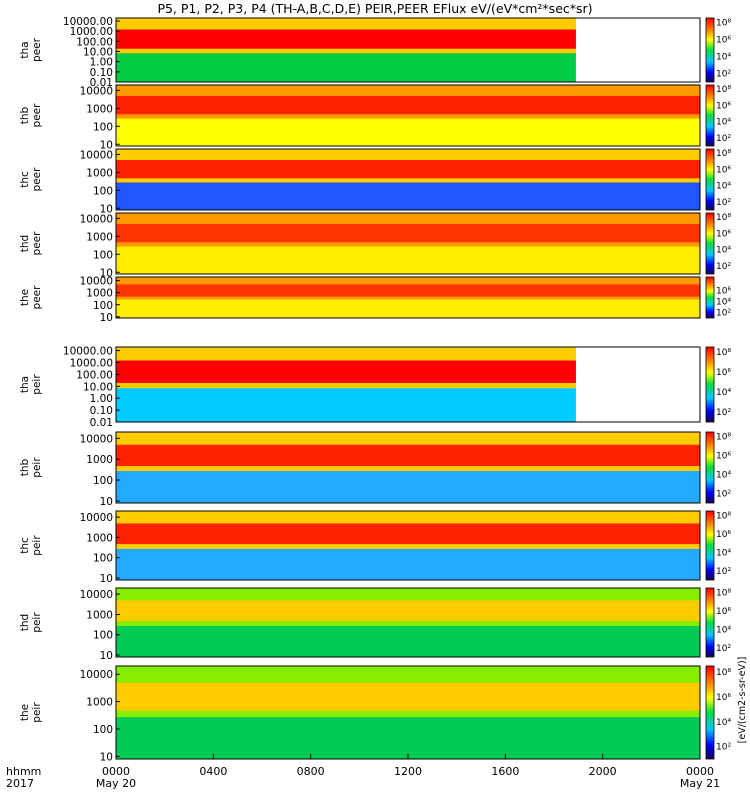 The width and height of the screenshot is (750, 800). I want to click on panel-ylabel-probe: tha, so click(25, 384).